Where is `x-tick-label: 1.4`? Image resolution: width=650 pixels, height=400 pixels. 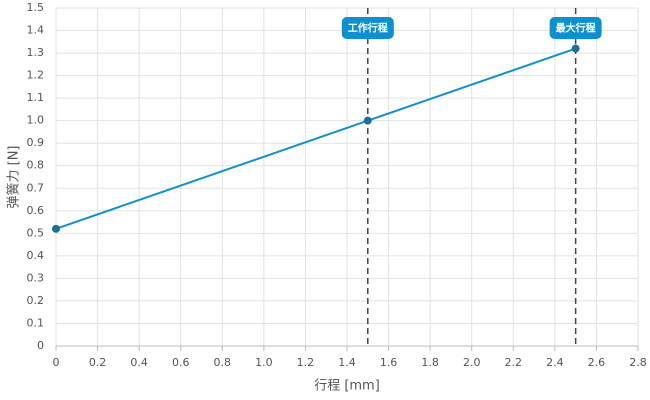
x-tick-label: 1.4 is located at coordinates (347, 362).